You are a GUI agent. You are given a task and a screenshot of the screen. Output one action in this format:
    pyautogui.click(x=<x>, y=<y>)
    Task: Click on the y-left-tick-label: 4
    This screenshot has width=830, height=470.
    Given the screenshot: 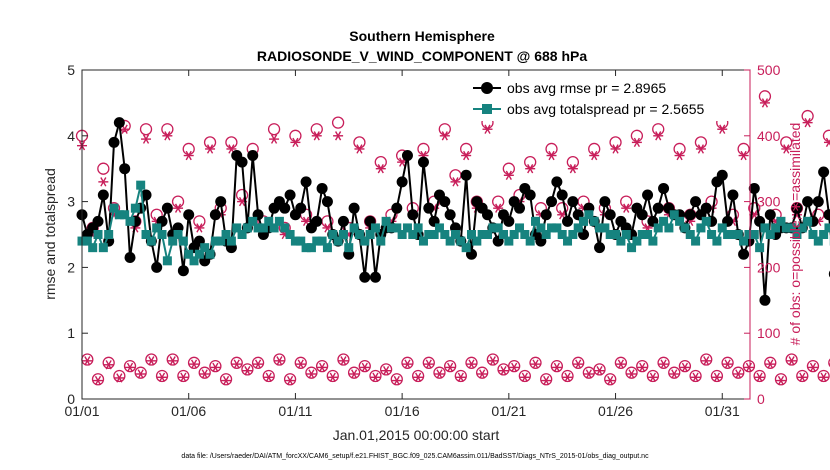 What is the action you would take?
    pyautogui.click(x=71, y=136)
    